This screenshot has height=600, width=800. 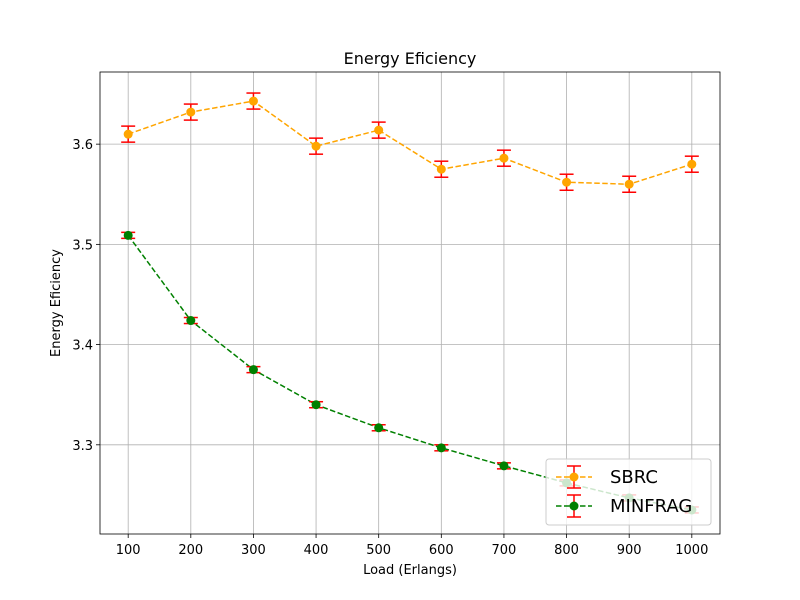 What do you see at coordinates (410, 58) in the screenshot?
I see `chart-title: Energy Eficiency` at bounding box center [410, 58].